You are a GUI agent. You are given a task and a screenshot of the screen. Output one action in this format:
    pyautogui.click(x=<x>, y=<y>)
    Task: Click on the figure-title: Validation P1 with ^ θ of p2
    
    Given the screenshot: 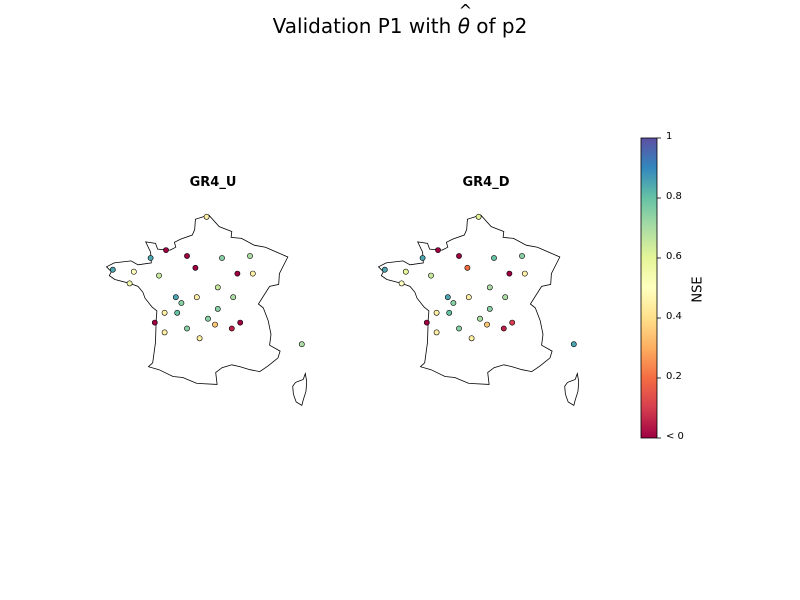 What is the action you would take?
    pyautogui.click(x=400, y=19)
    